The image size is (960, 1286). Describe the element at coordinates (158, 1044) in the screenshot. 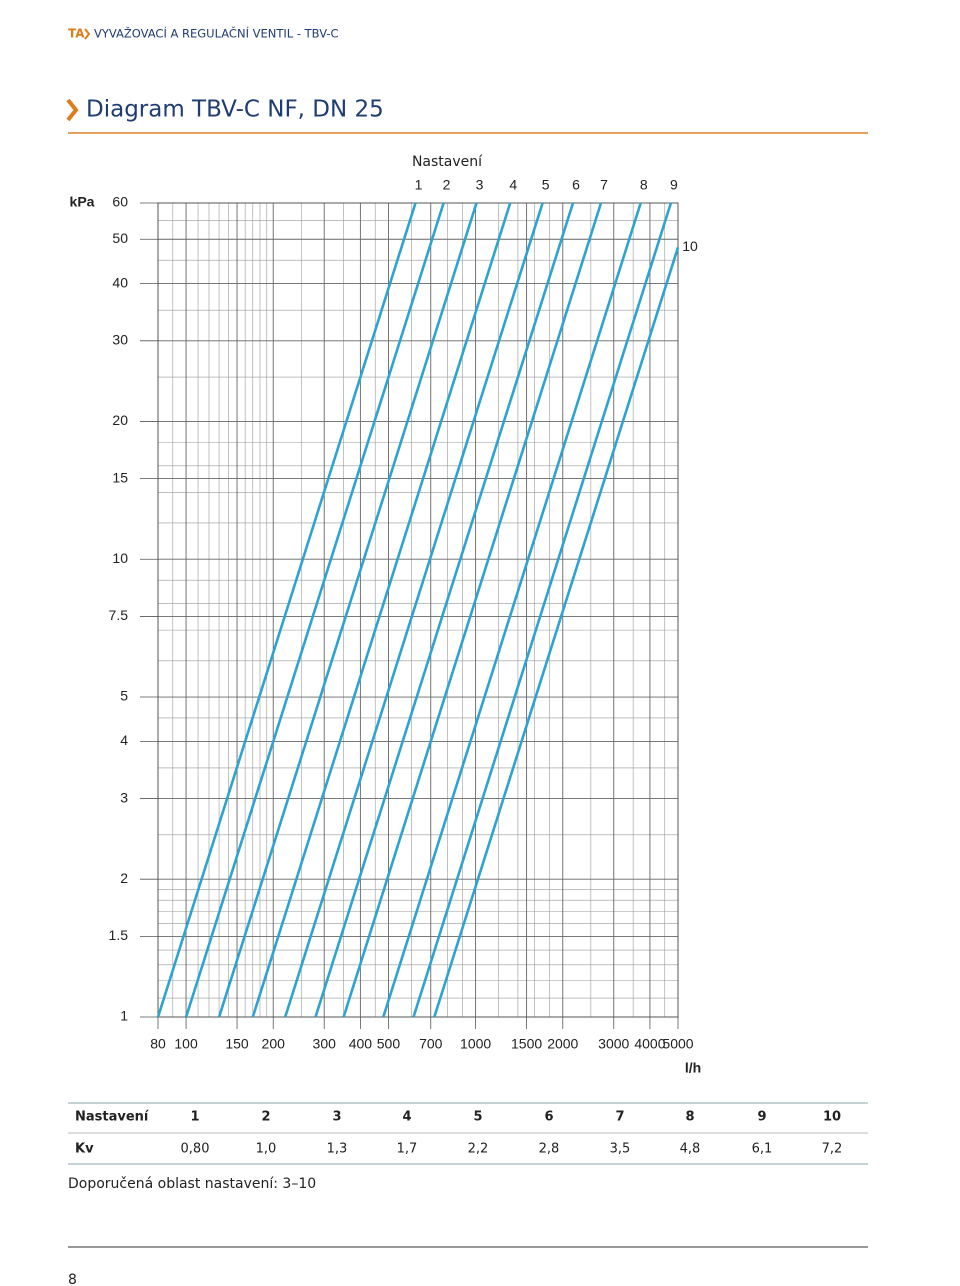

I see `x-tick-label: 80` at that location.